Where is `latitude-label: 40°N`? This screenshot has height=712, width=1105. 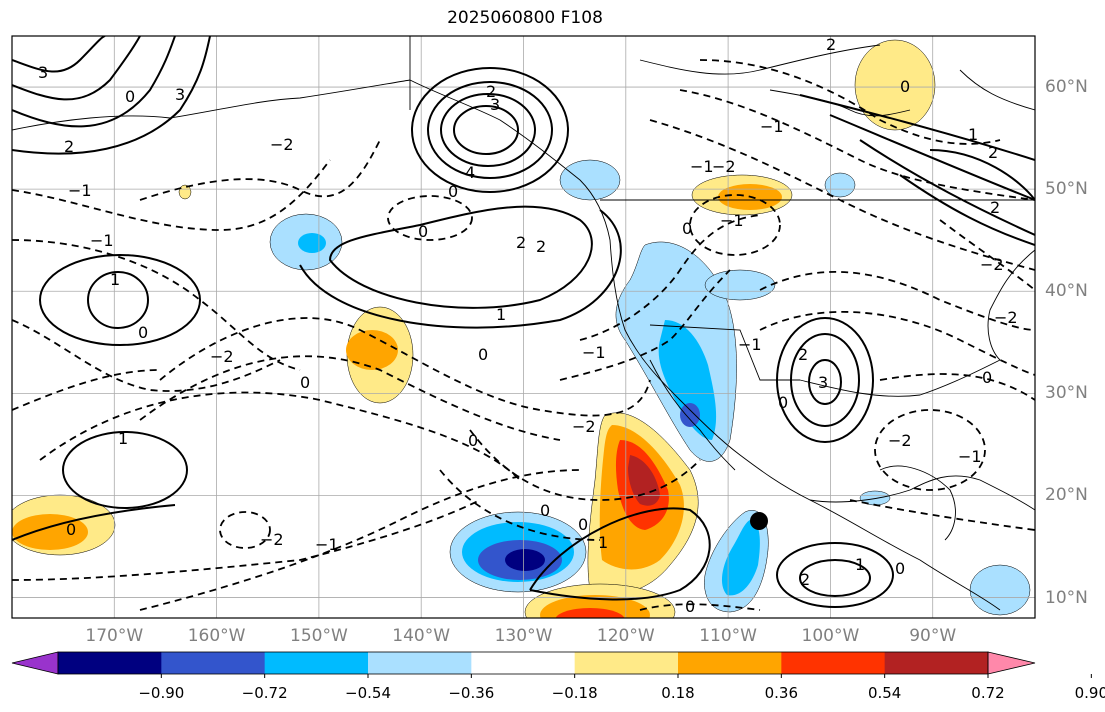
latitude-label: 40°N is located at coordinates (1066, 291).